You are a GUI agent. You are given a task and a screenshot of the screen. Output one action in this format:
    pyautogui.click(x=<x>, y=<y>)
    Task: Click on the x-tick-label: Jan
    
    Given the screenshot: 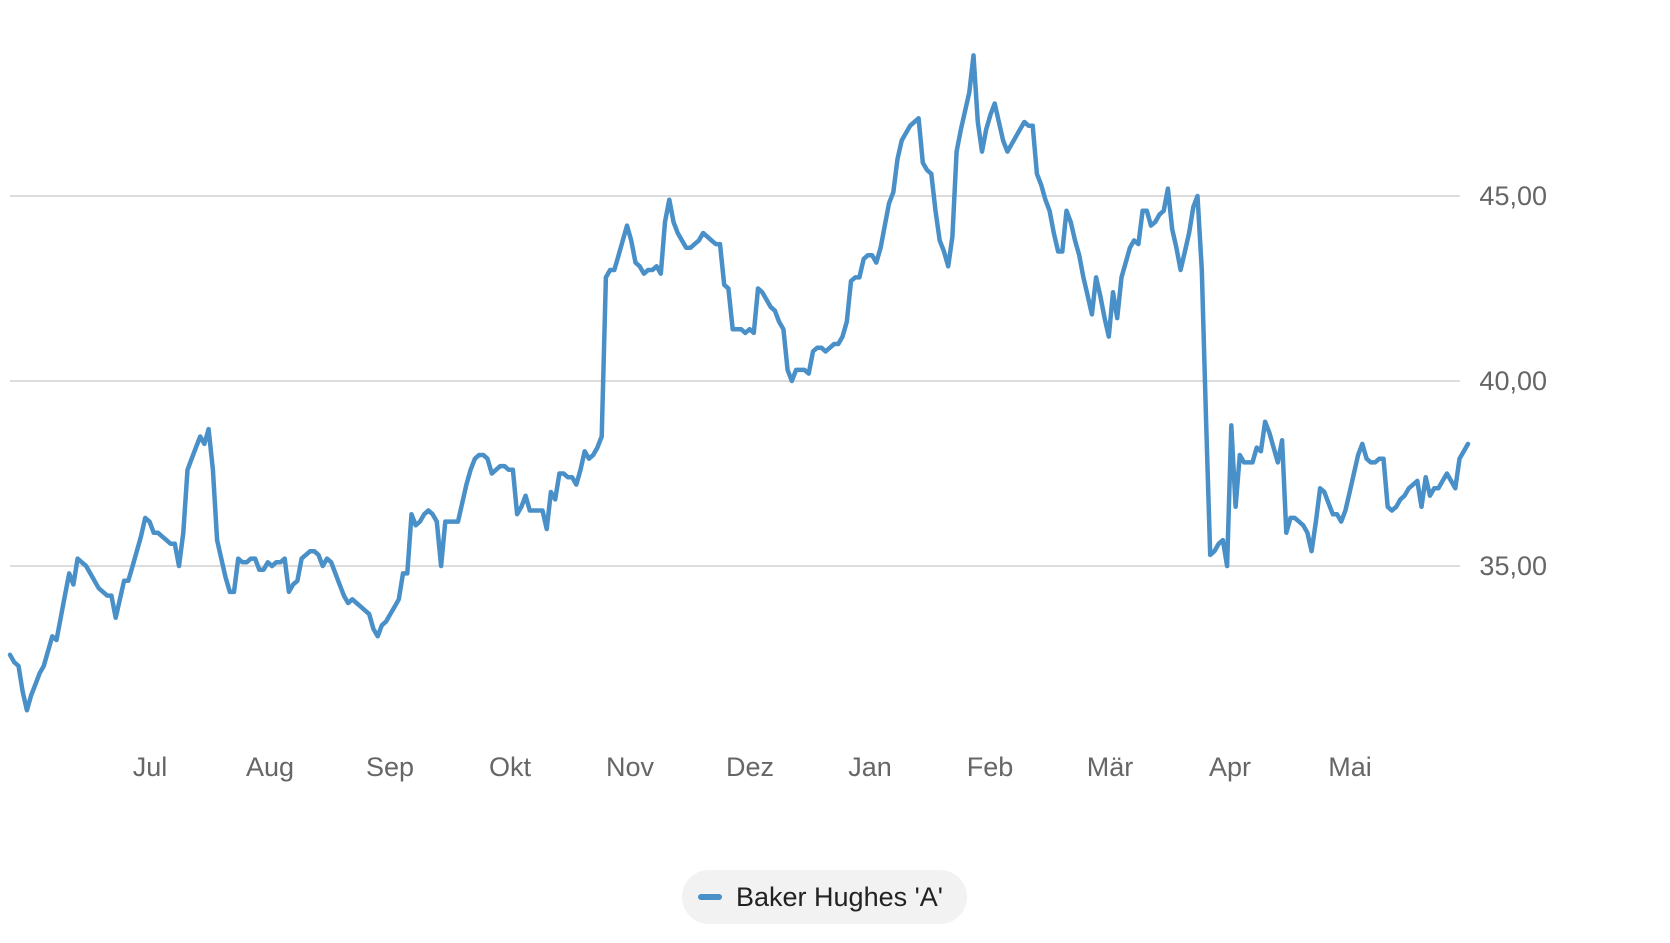 What is the action you would take?
    pyautogui.click(x=870, y=767)
    